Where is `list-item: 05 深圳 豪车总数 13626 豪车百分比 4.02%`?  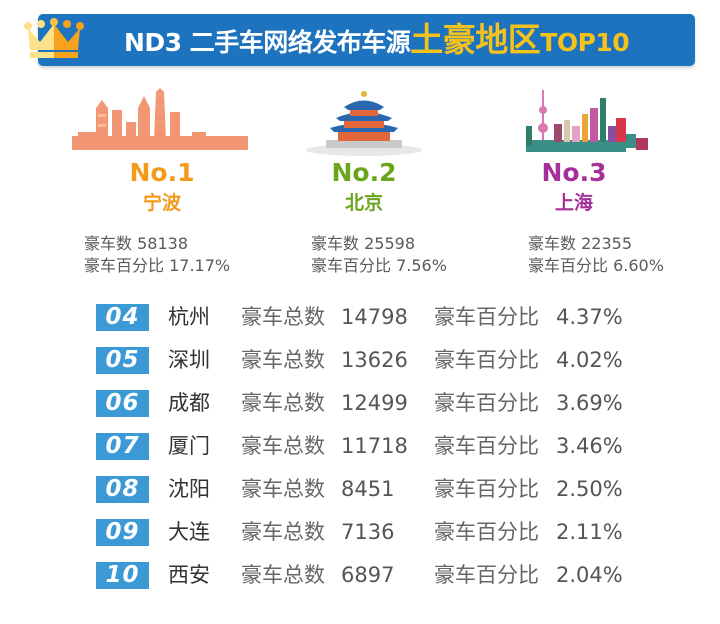 list-item: 05 深圳 豪车总数 13626 豪车百分比 4.02% is located at coordinates (360, 362).